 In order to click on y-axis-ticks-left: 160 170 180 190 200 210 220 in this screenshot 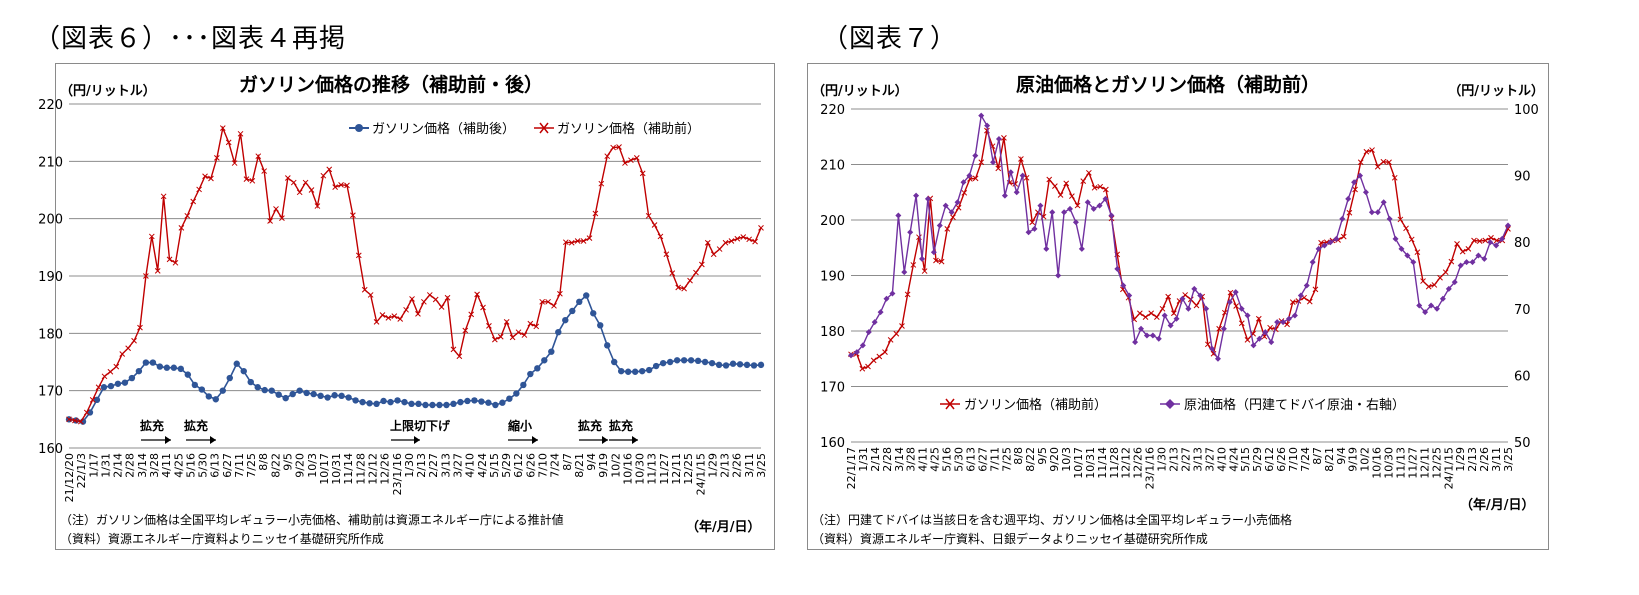, I will do `click(832, 277)`.